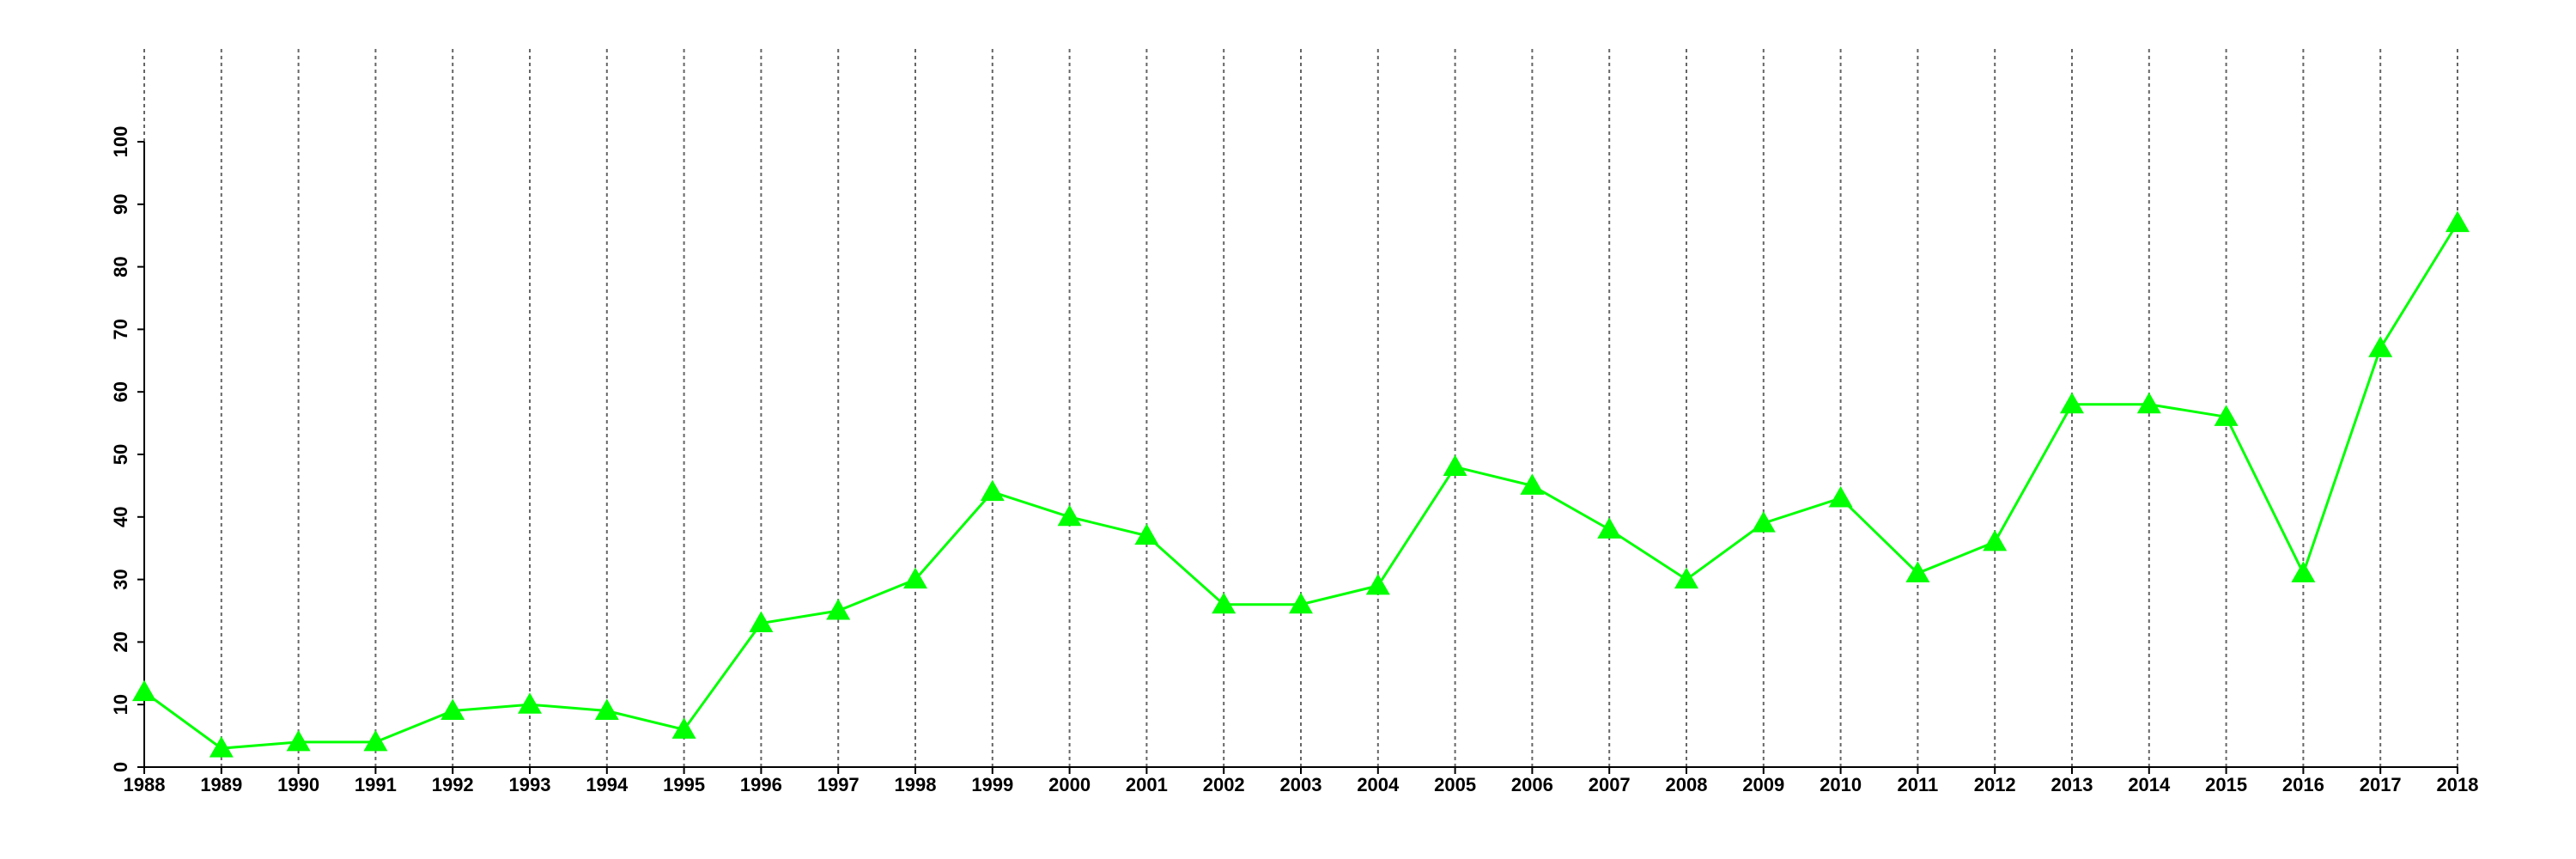 The height and width of the screenshot is (859, 2576). What do you see at coordinates (453, 784) in the screenshot?
I see `x-tick-label: 1992` at bounding box center [453, 784].